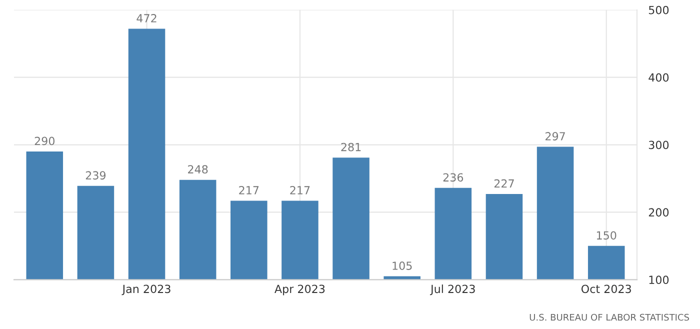  Describe the element at coordinates (609, 317) in the screenshot. I see `text: U.S. BUREAU OF LABOR STATISTICS` at that location.